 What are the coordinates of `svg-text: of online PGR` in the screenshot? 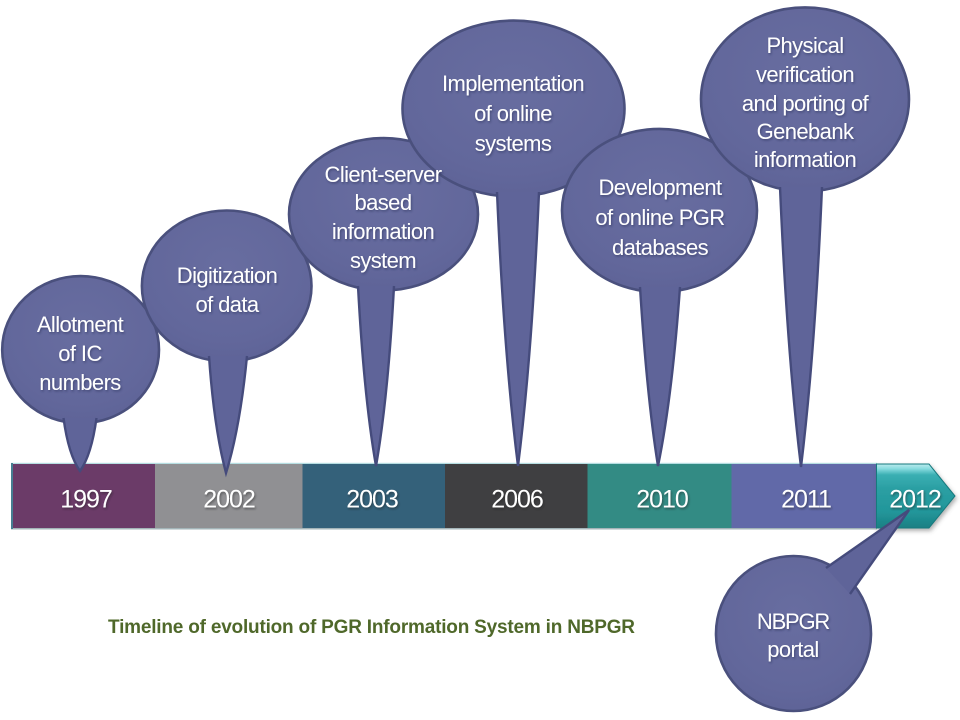 It's located at (659, 217).